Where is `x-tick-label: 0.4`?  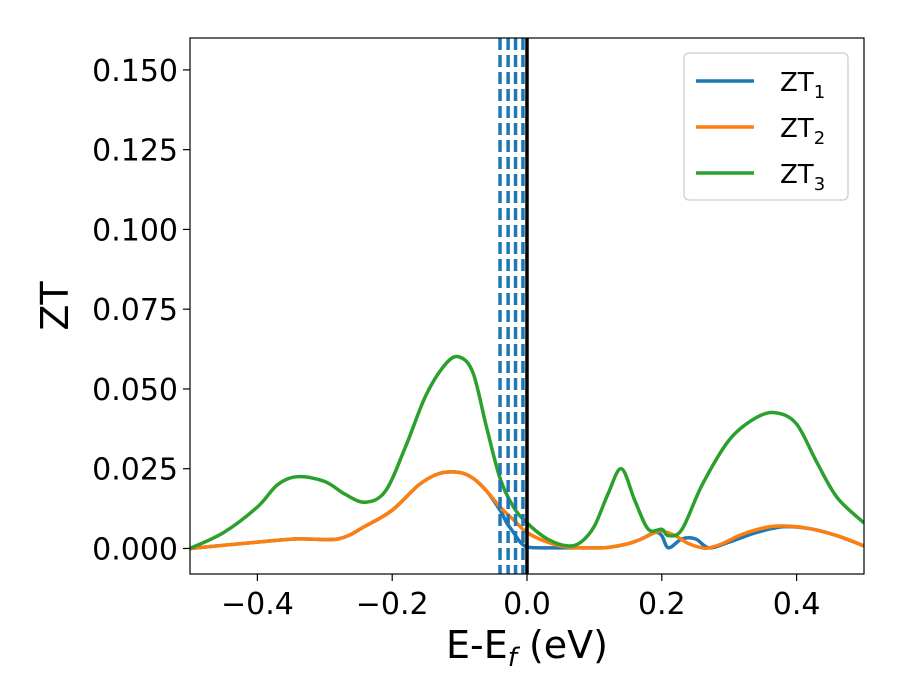 x-tick-label: 0.4 is located at coordinates (797, 604).